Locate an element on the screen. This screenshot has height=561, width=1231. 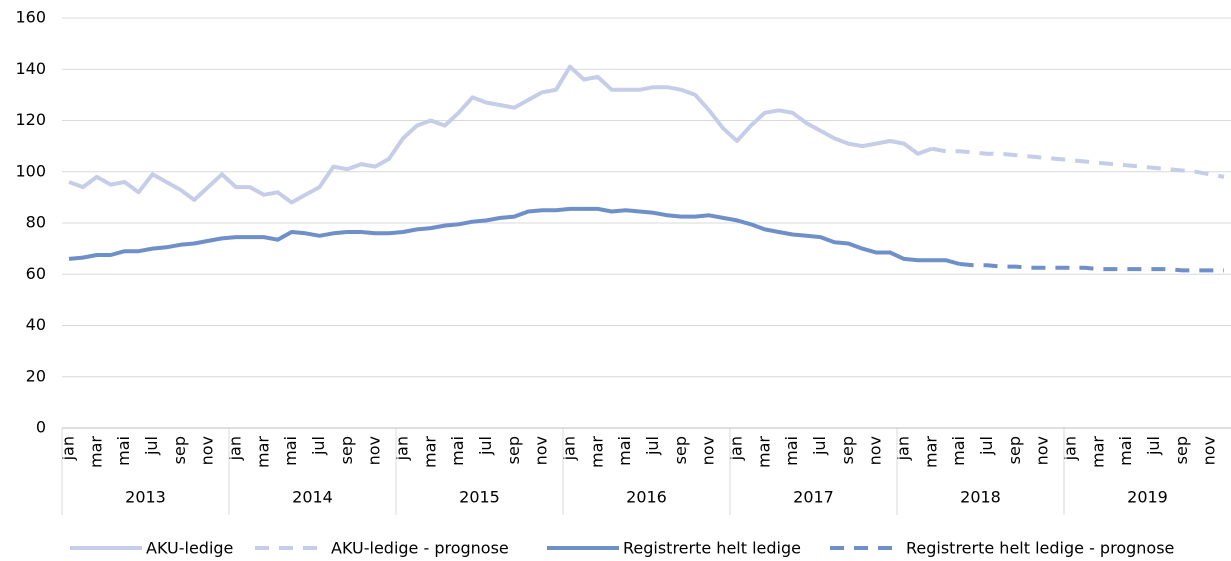
y-tick-label: 40 is located at coordinates (36, 324).